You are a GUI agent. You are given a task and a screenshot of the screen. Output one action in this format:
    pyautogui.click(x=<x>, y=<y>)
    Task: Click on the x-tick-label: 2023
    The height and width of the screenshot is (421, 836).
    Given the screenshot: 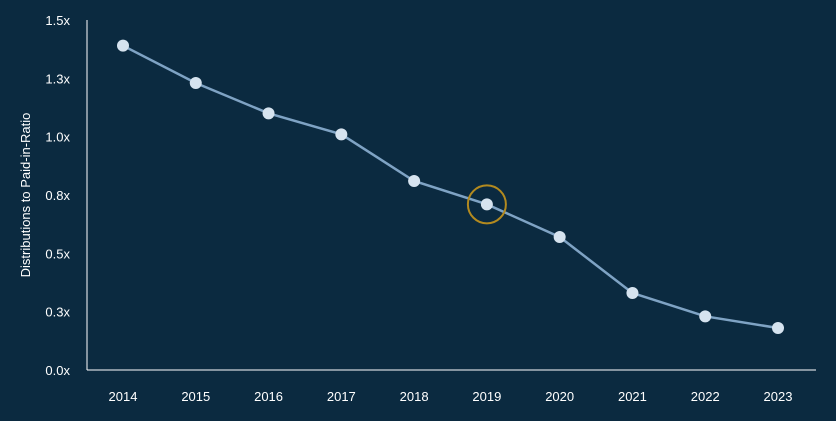 What is the action you would take?
    pyautogui.click(x=778, y=396)
    